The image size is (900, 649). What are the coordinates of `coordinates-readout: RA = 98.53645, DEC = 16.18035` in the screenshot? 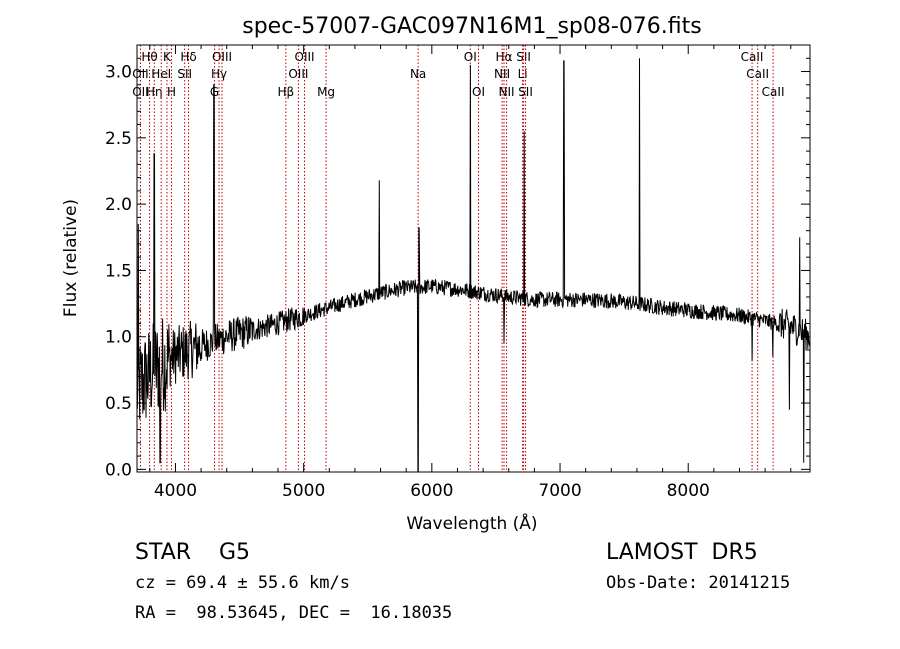 It's located at (294, 613).